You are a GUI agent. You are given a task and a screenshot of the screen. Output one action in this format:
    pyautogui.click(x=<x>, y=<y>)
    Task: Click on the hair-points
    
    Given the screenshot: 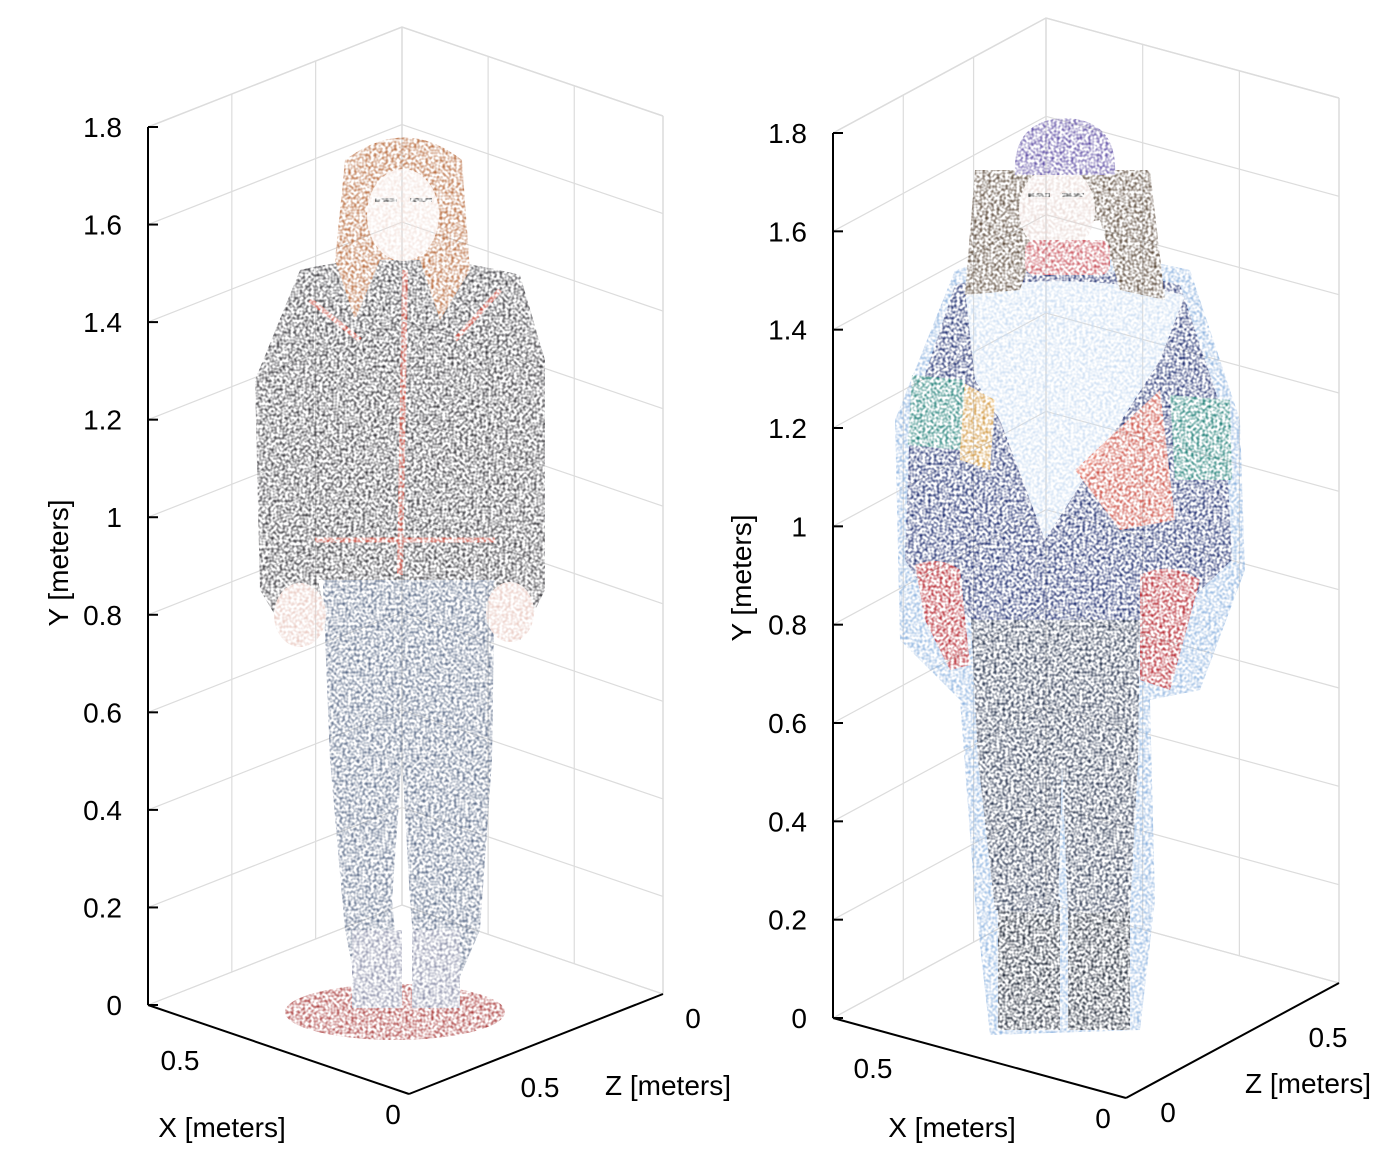 What is the action you would take?
    pyautogui.click(x=1065, y=235)
    